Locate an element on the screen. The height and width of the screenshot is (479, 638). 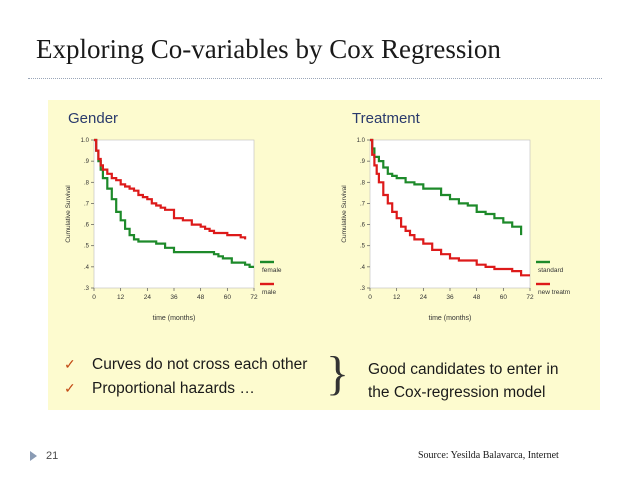
title-divider is located at coordinates (315, 78).